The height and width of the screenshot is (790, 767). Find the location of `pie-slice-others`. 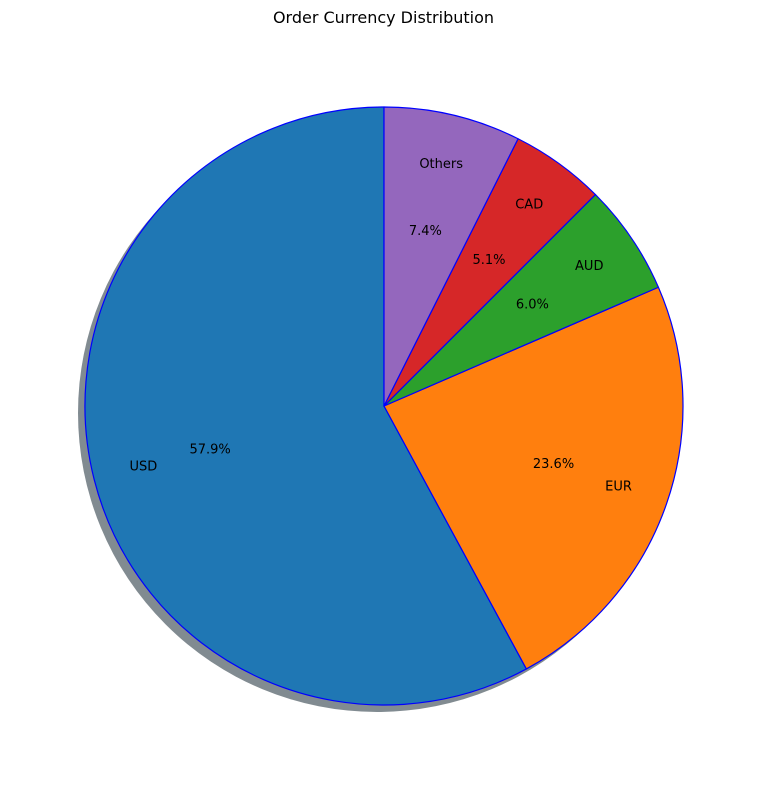

pie-slice-others is located at coordinates (451, 256).